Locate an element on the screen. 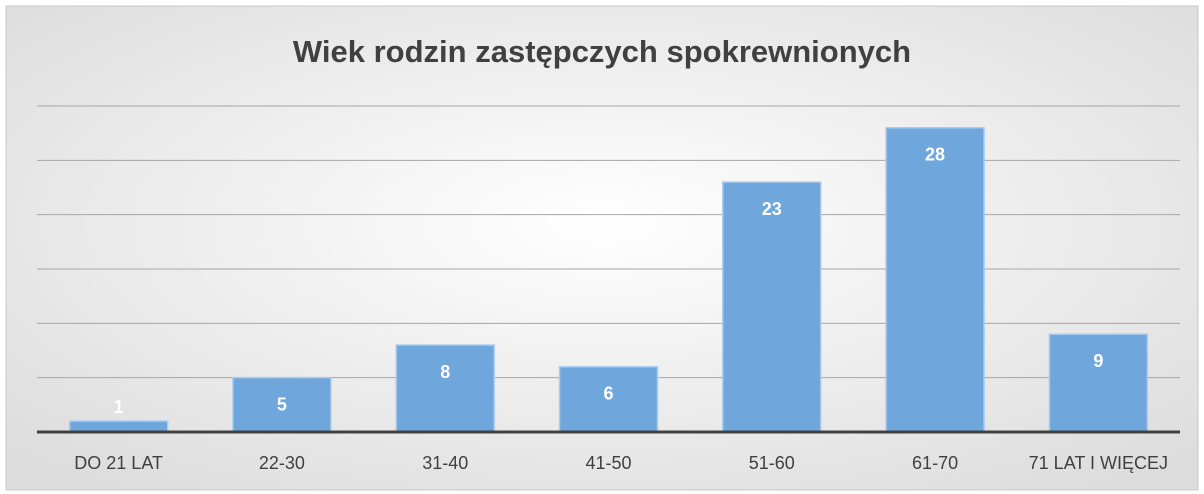  data-label: 23 is located at coordinates (772, 209).